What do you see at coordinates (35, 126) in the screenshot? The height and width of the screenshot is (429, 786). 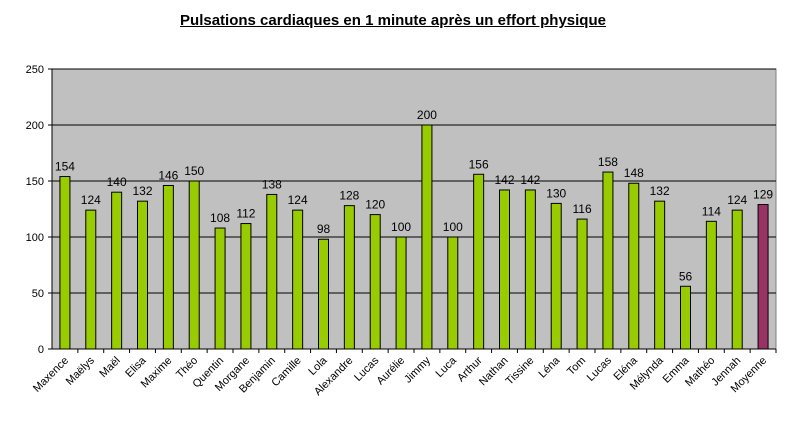 I see `y-tick-label: 200` at bounding box center [35, 126].